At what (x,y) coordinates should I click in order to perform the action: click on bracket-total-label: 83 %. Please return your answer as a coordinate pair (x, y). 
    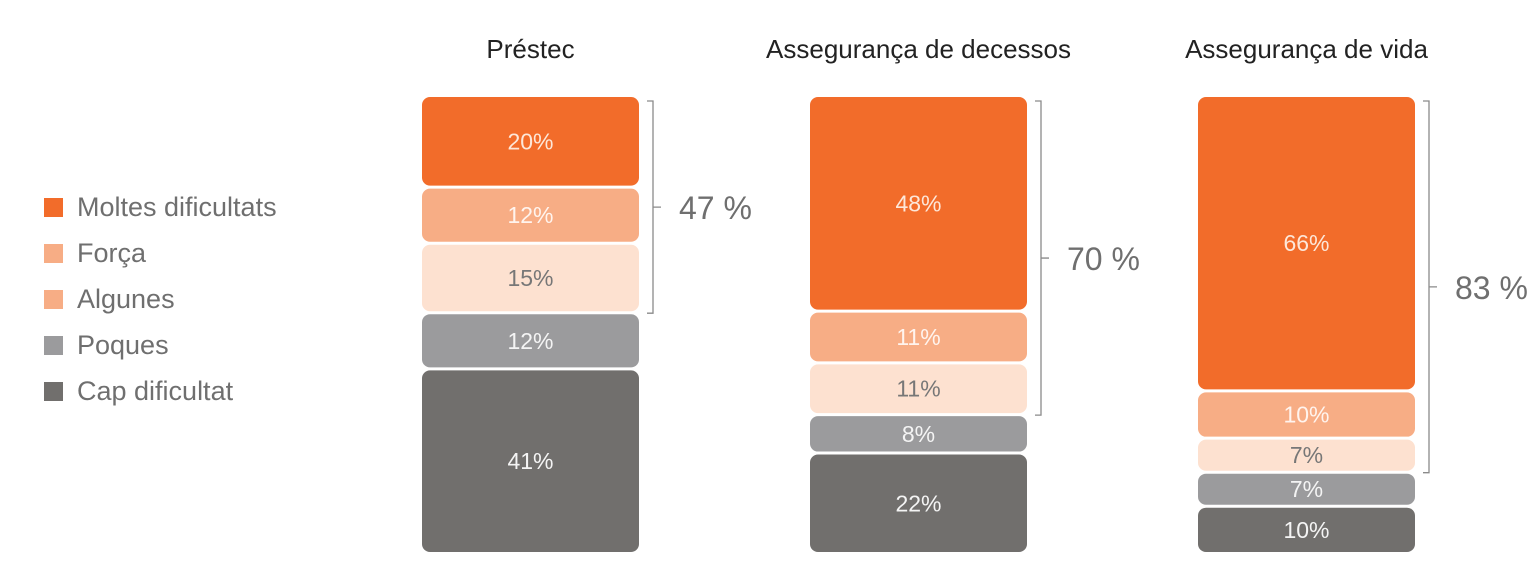
    Looking at the image, I should click on (1491, 288).